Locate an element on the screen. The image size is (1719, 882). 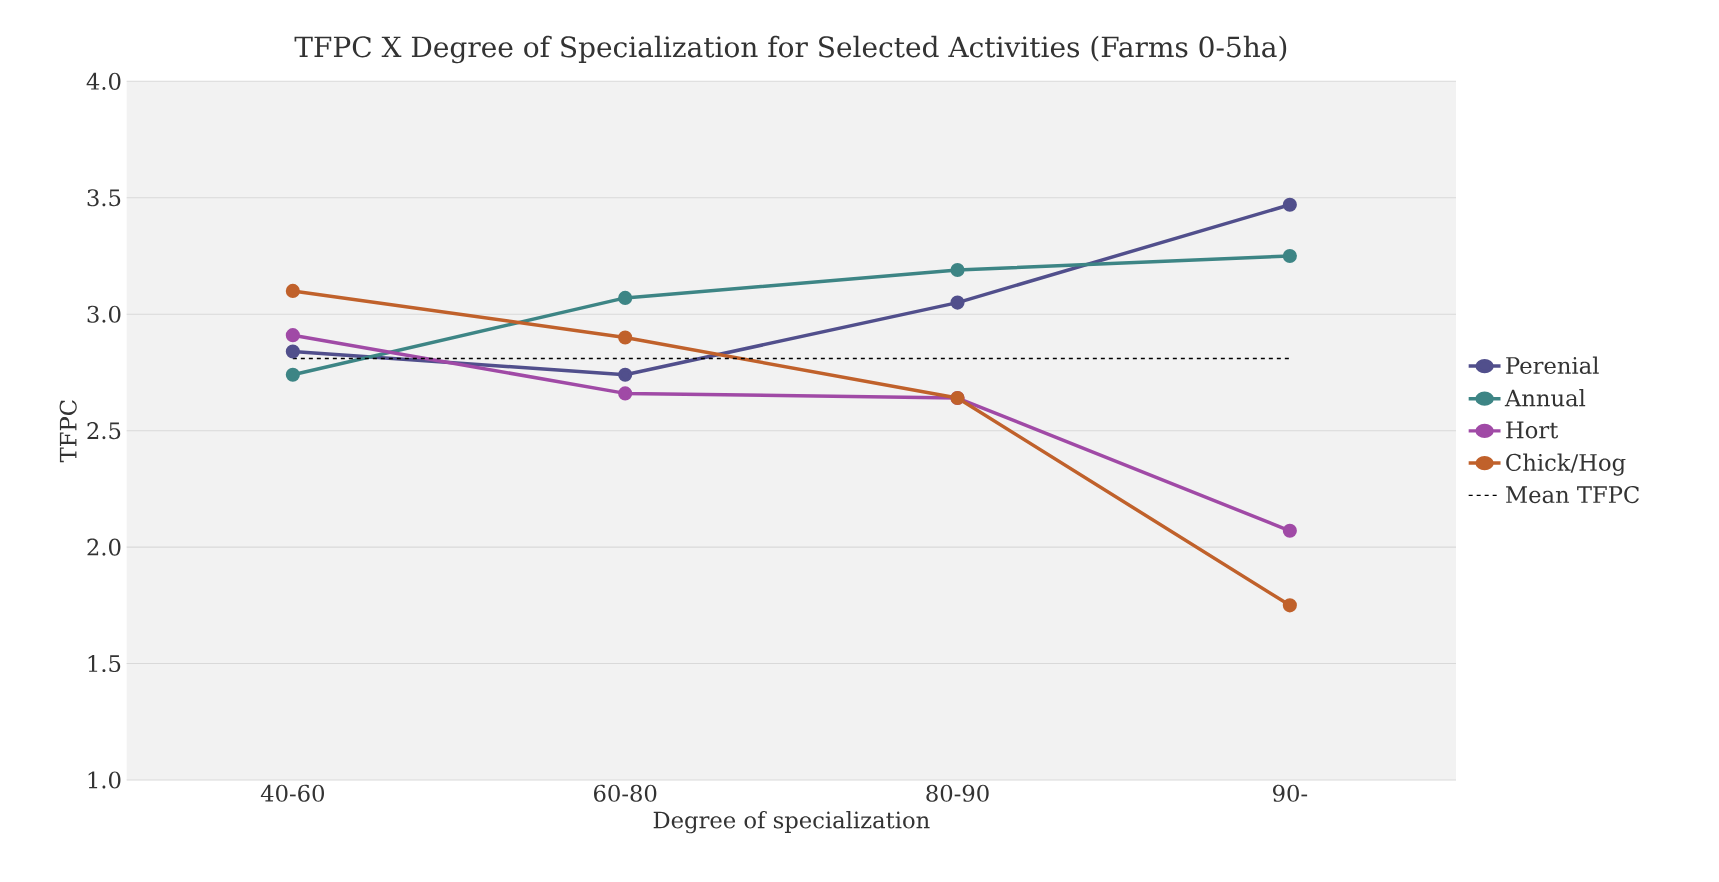
y-tick-label: 2.5 is located at coordinates (104, 431).